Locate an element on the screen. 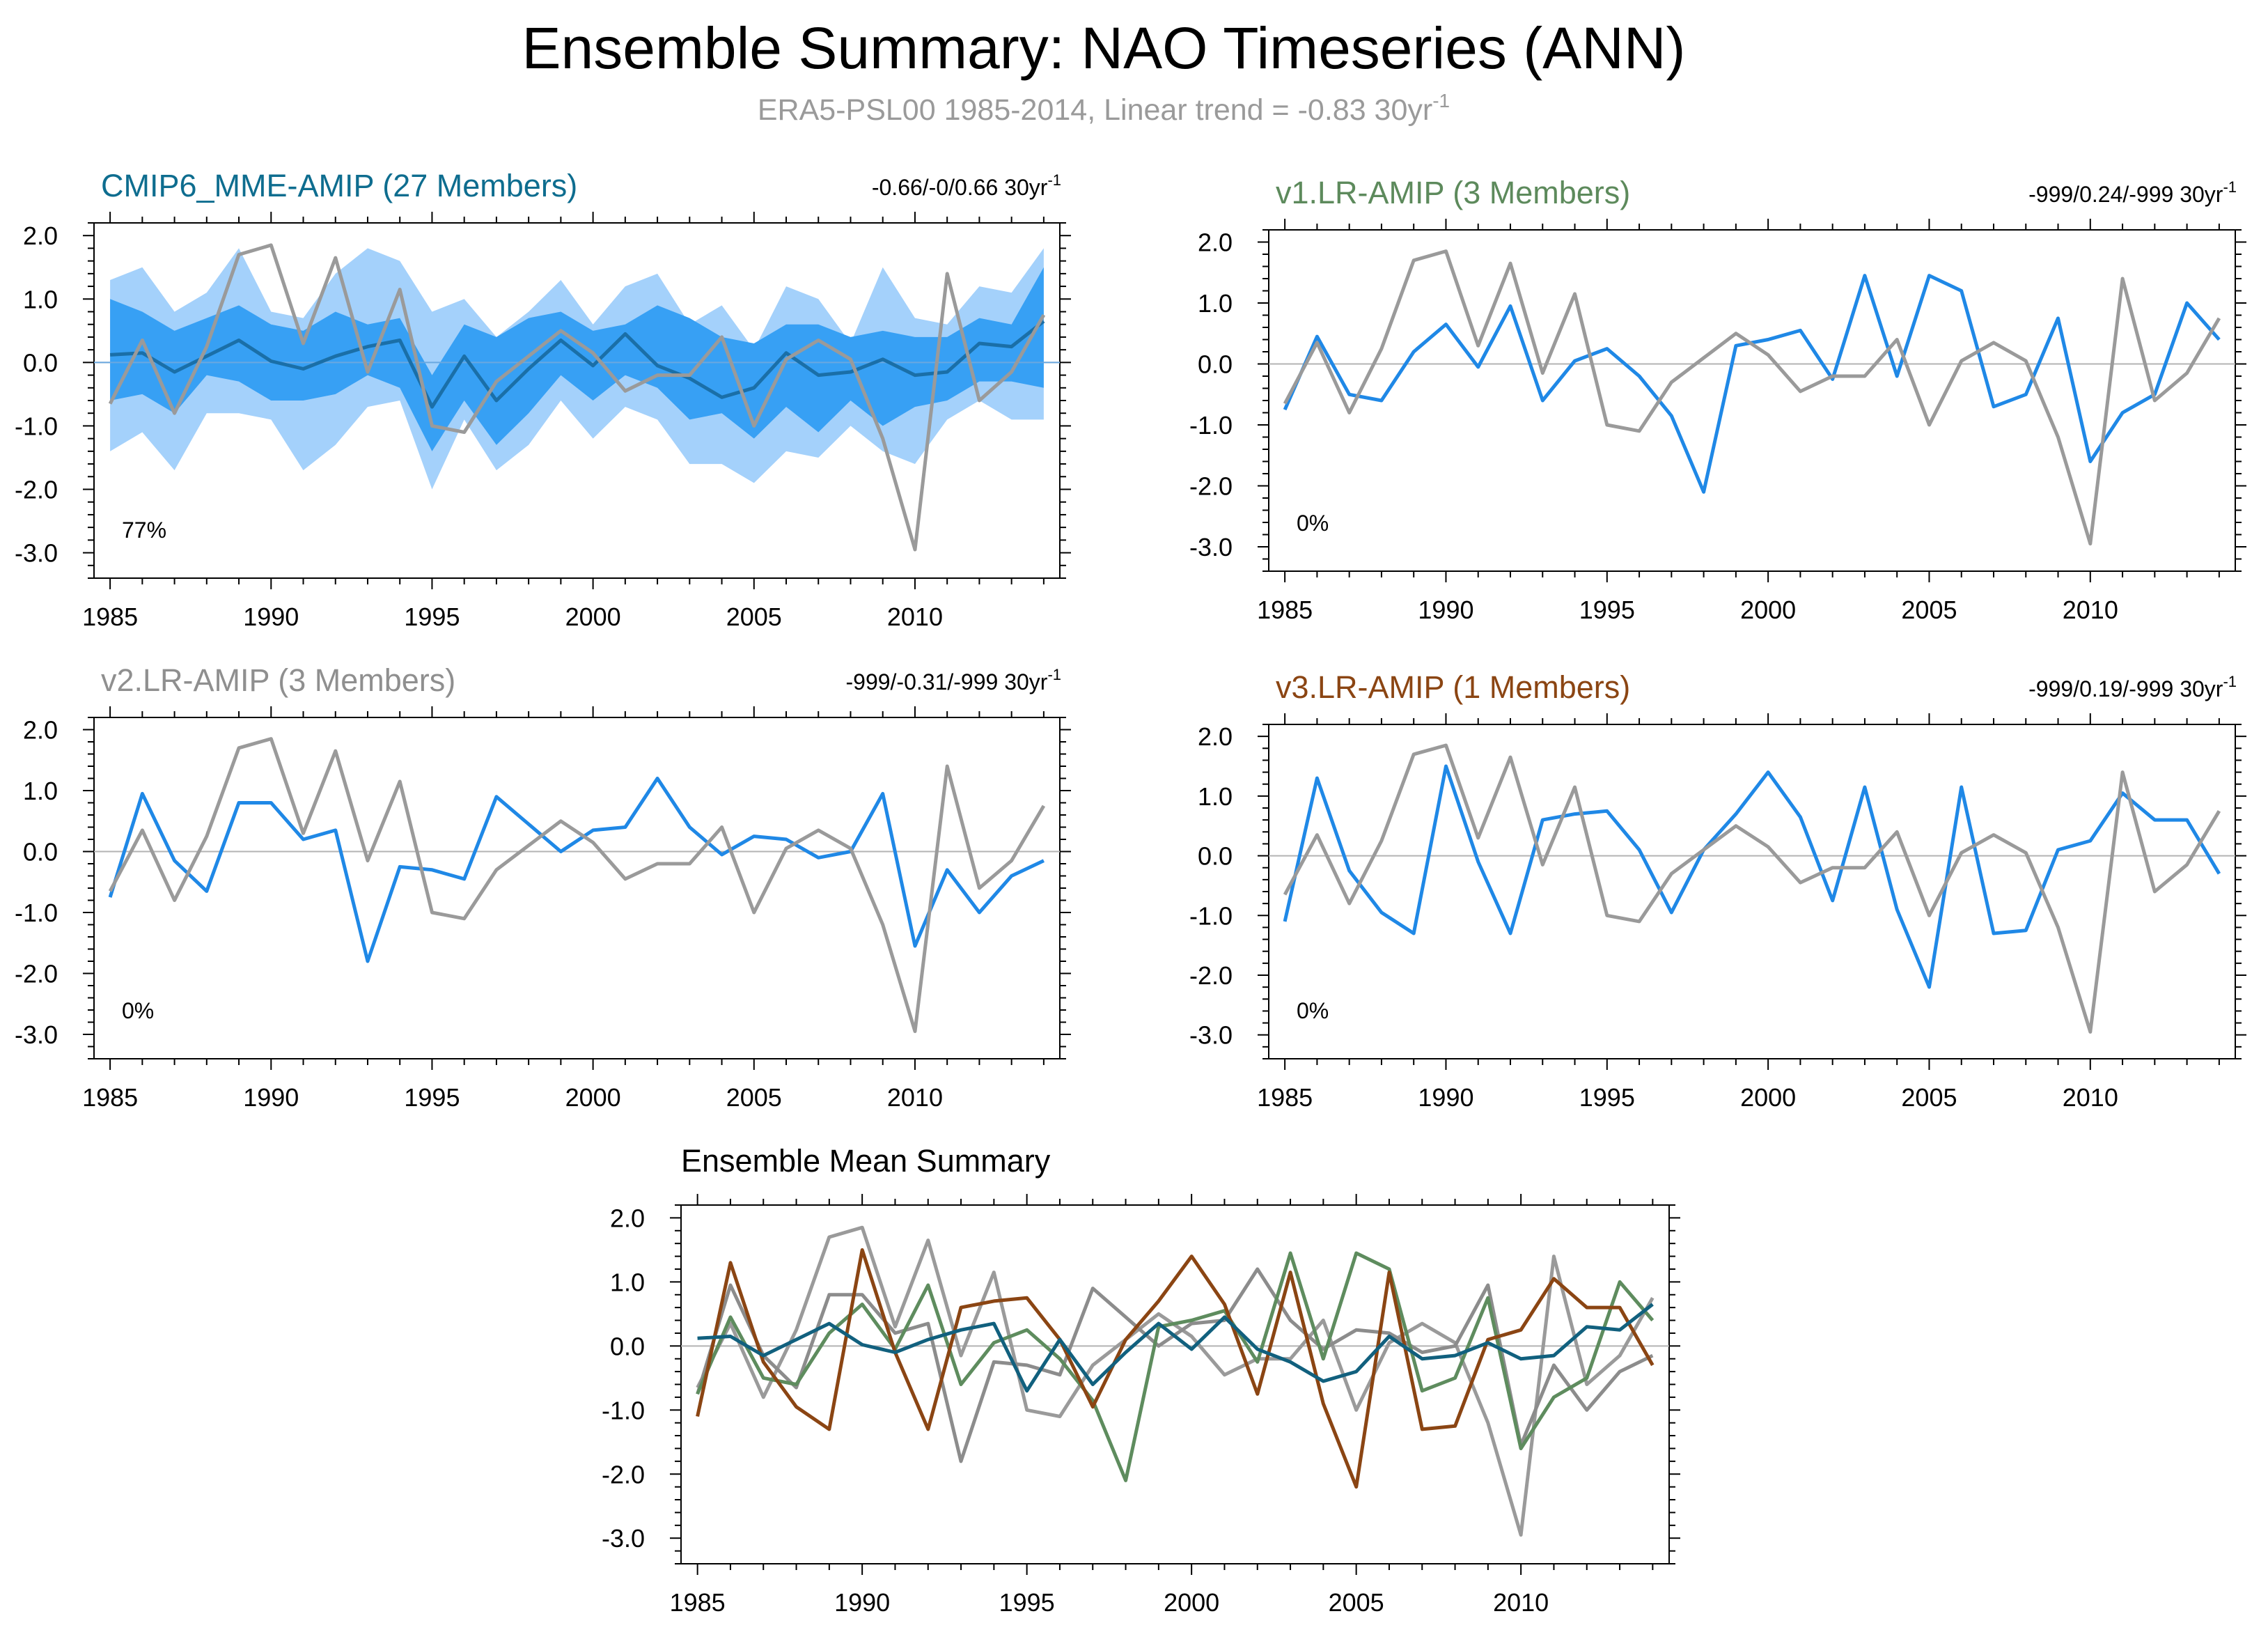 The image size is (2268, 1639). trend-label: -0.66/-0/0.66 30yr-1 is located at coordinates (966, 185).